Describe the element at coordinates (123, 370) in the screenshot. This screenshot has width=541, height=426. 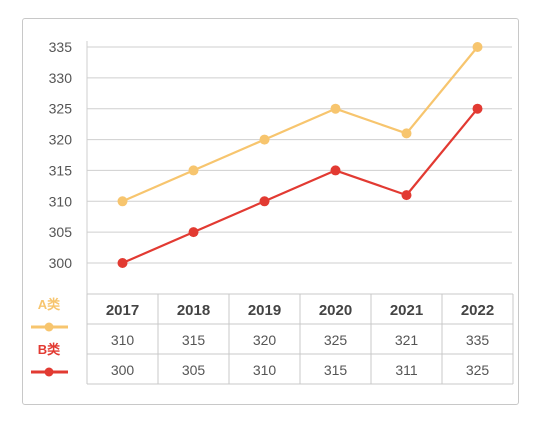
I see `table-cell-value: 300` at that location.